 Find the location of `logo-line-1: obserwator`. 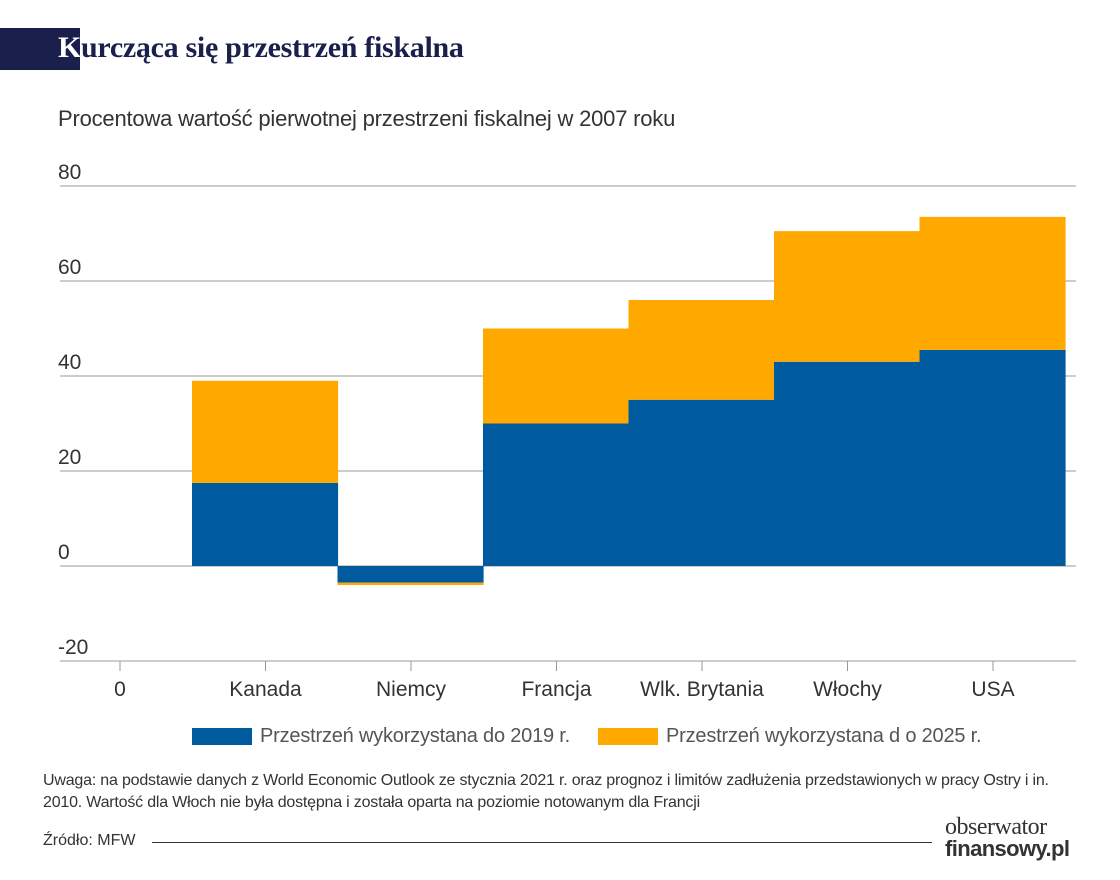

logo-line-1: obserwator is located at coordinates (996, 827).